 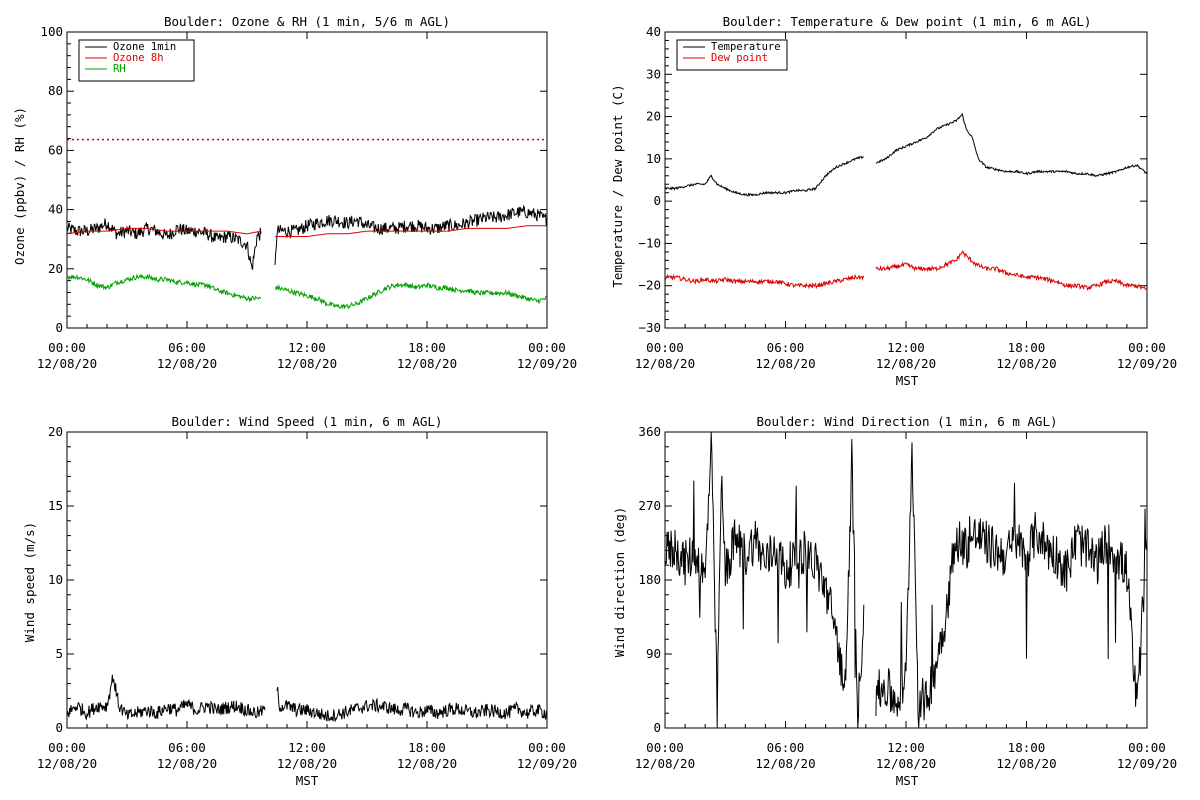 What do you see at coordinates (55, 90) in the screenshot?
I see `y-tick-label: 80` at bounding box center [55, 90].